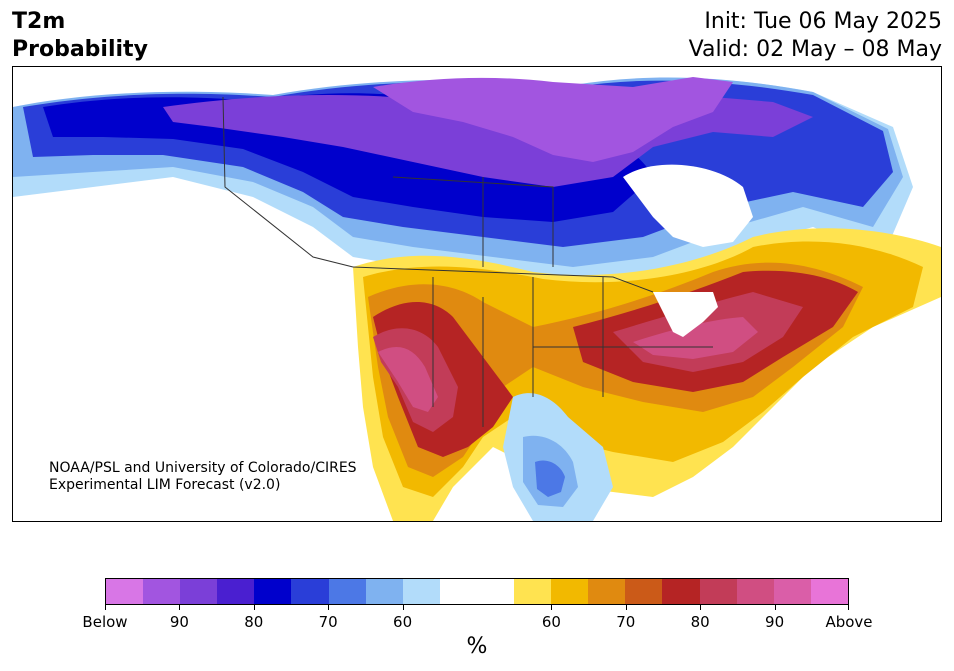 The width and height of the screenshot is (954, 671). What do you see at coordinates (80, 49) in the screenshot?
I see `product-title: Probability` at bounding box center [80, 49].